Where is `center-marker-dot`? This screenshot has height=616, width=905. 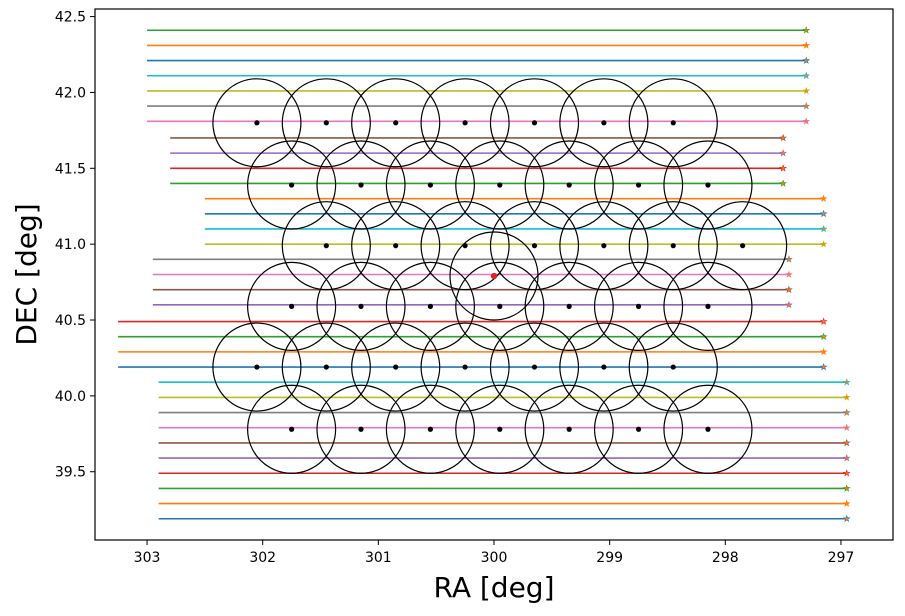
center-marker-dot is located at coordinates (494, 276).